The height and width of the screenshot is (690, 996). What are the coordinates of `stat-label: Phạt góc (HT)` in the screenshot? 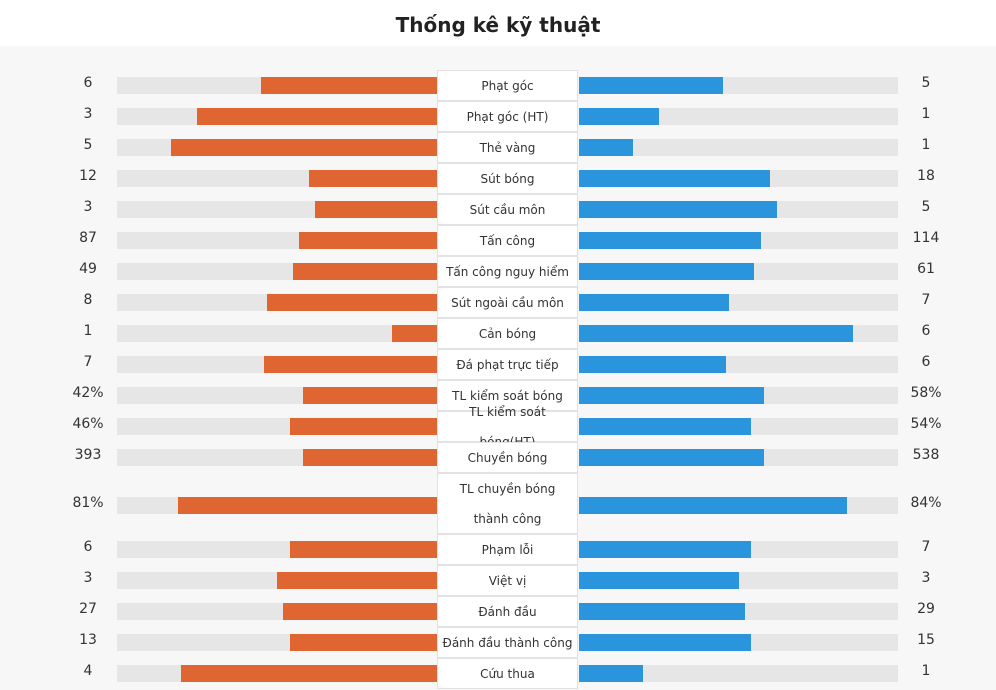 It's located at (507, 116).